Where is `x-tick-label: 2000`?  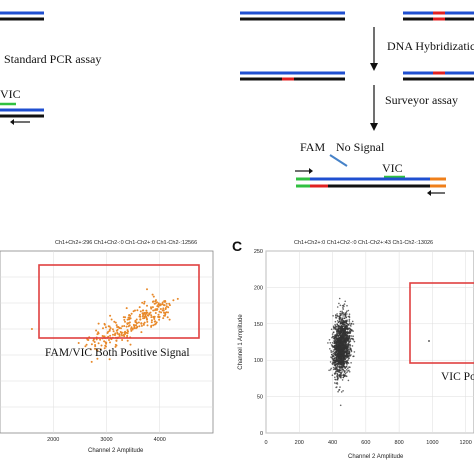
x-tick-label: 2000 is located at coordinates (53, 440).